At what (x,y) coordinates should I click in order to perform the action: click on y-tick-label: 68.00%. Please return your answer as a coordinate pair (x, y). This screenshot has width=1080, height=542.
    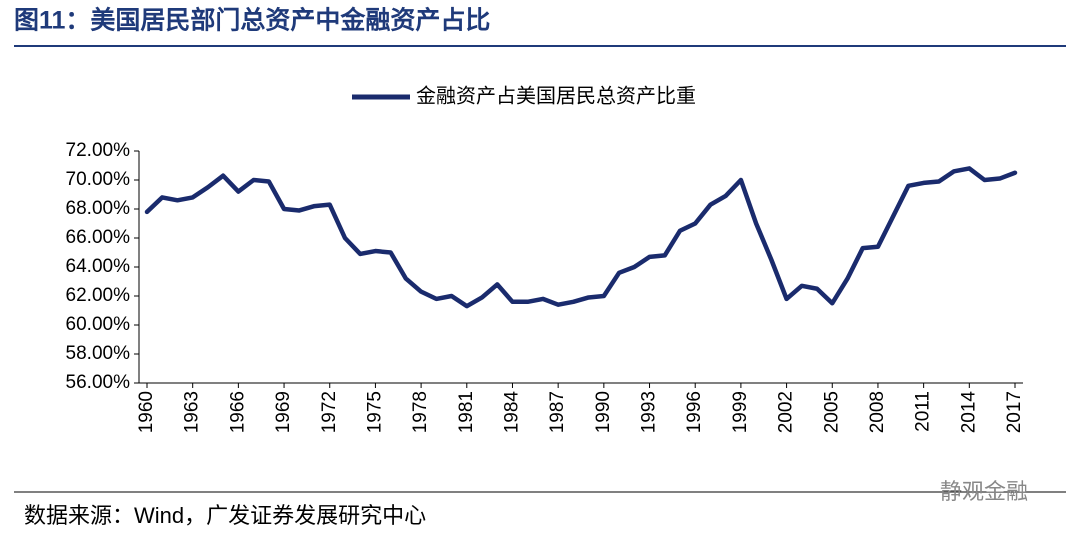
    Looking at the image, I should click on (98, 208).